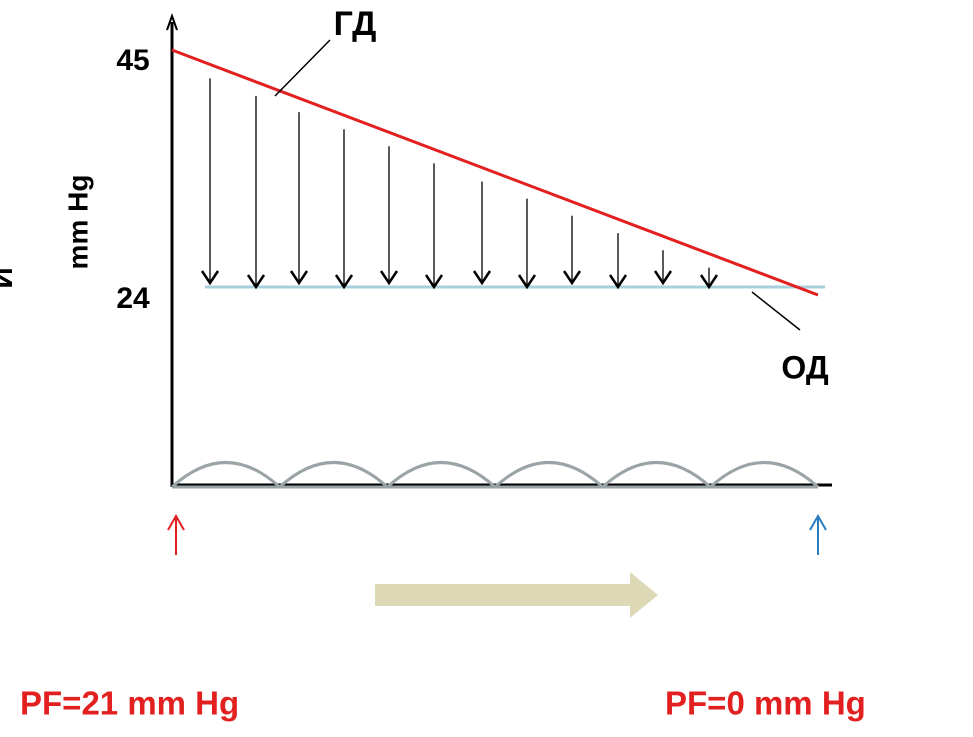 Image resolution: width=973 pixels, height=737 pixels. I want to click on label: ГД, so click(355, 24).